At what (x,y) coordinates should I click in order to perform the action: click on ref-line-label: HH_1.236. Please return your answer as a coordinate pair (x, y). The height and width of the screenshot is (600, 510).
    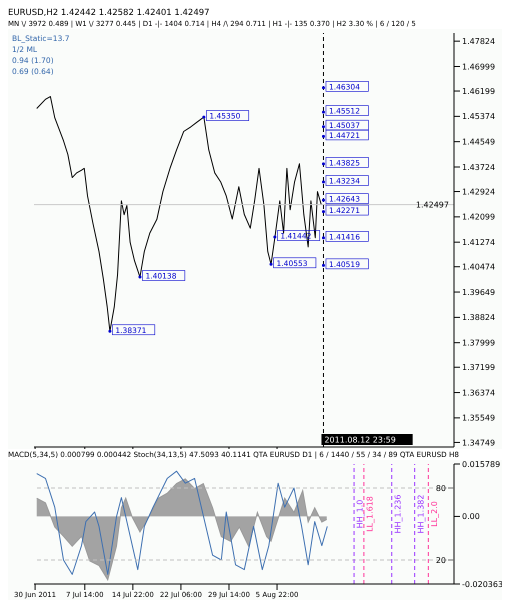
    Looking at the image, I should click on (397, 514).